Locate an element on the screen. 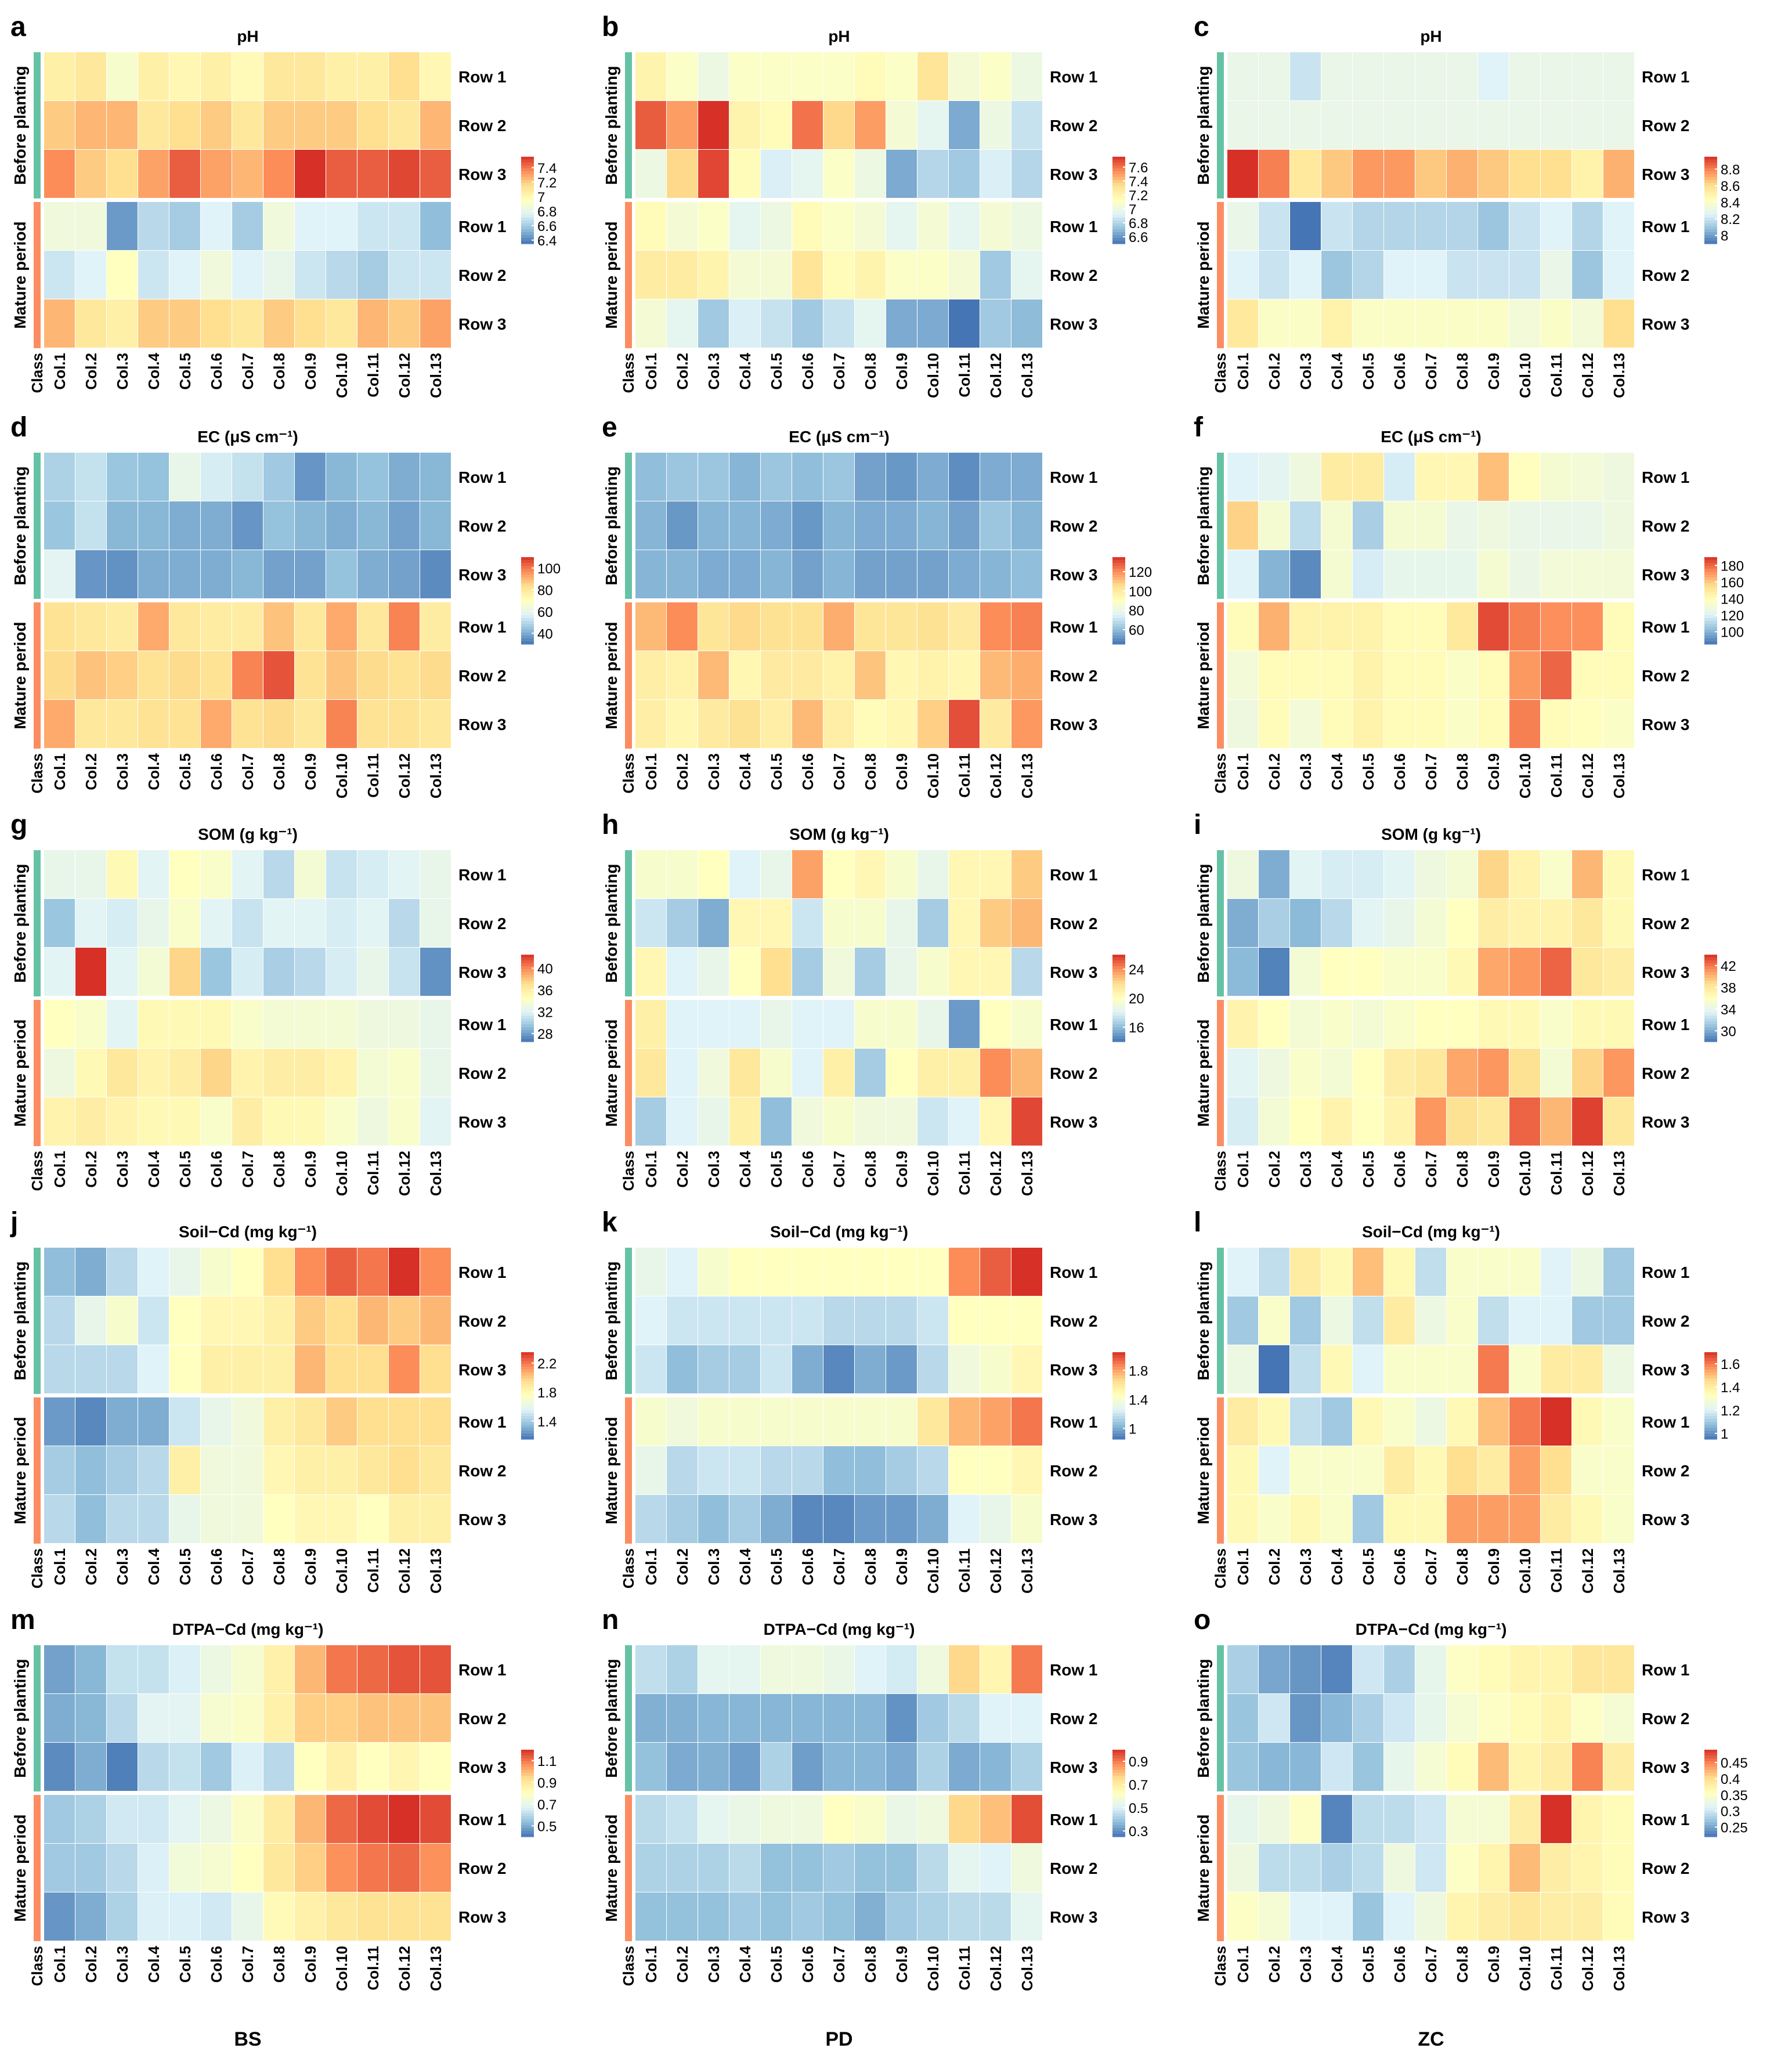 Image resolution: width=1792 pixels, height=2059 pixels. colorbar-tick-label: 36 is located at coordinates (545, 991).